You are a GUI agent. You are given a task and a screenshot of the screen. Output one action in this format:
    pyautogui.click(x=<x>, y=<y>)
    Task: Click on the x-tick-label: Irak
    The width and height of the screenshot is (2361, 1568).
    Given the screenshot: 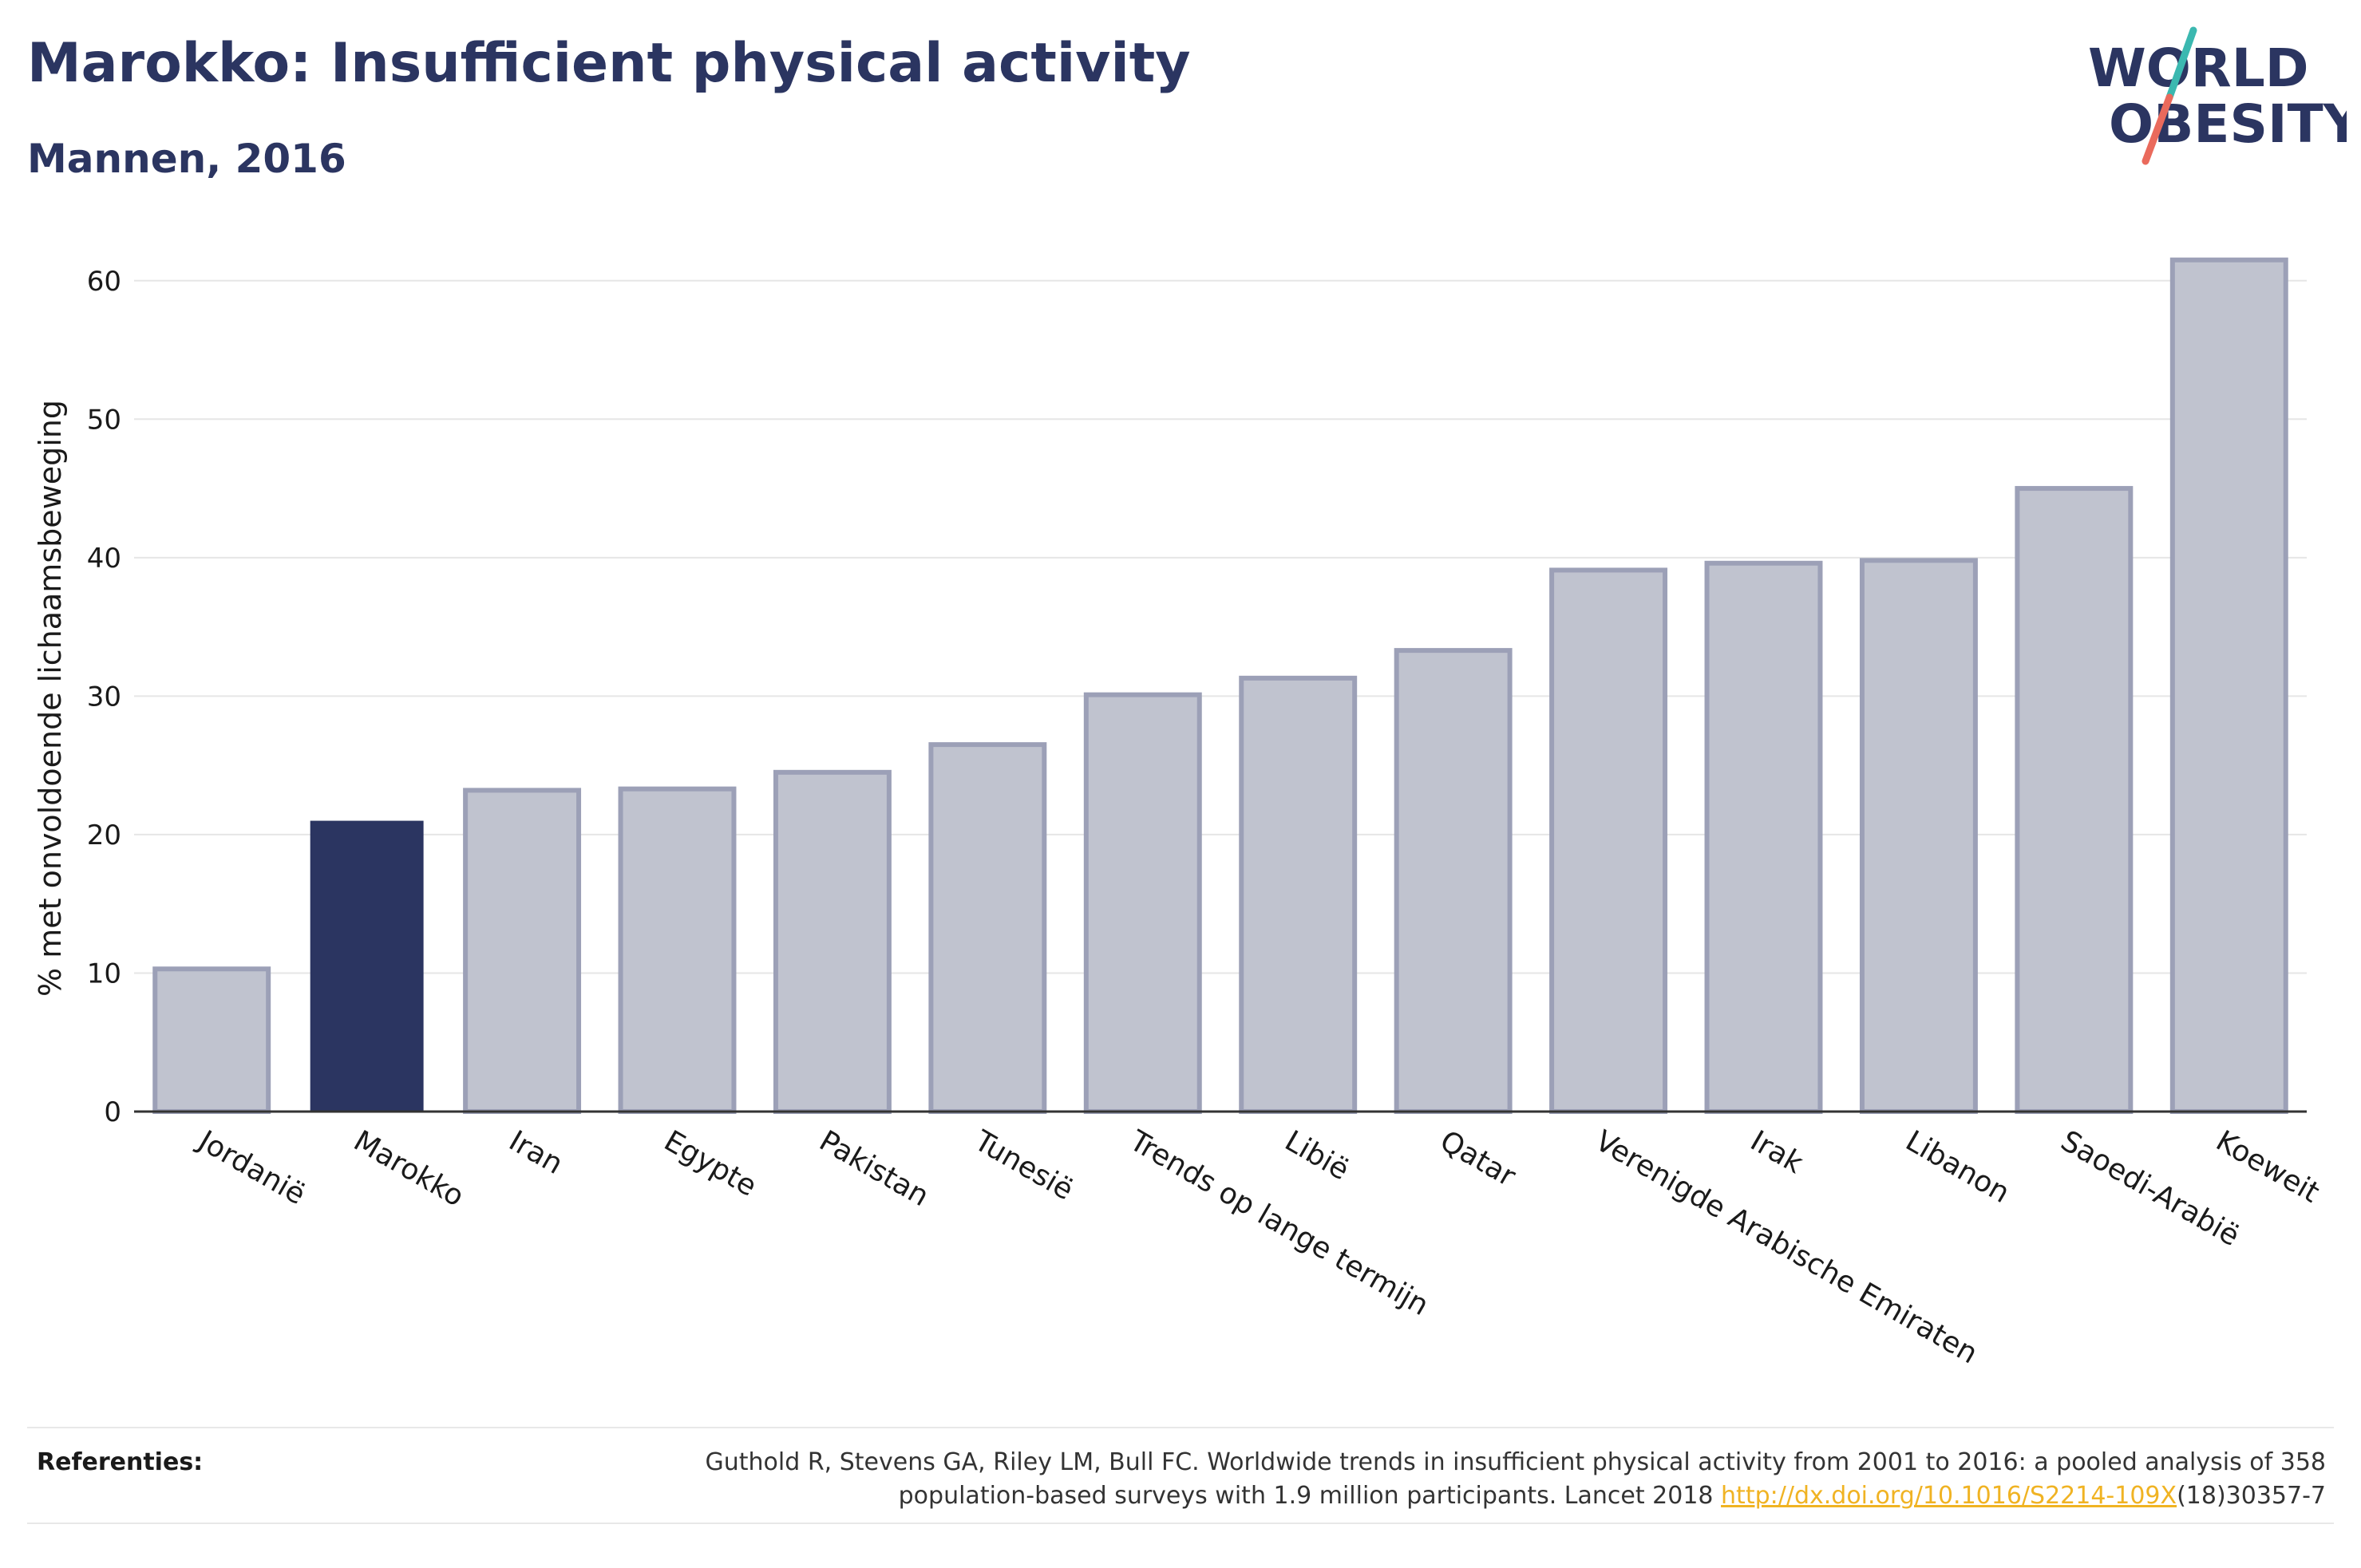 What is the action you would take?
    pyautogui.click(x=1777, y=1152)
    